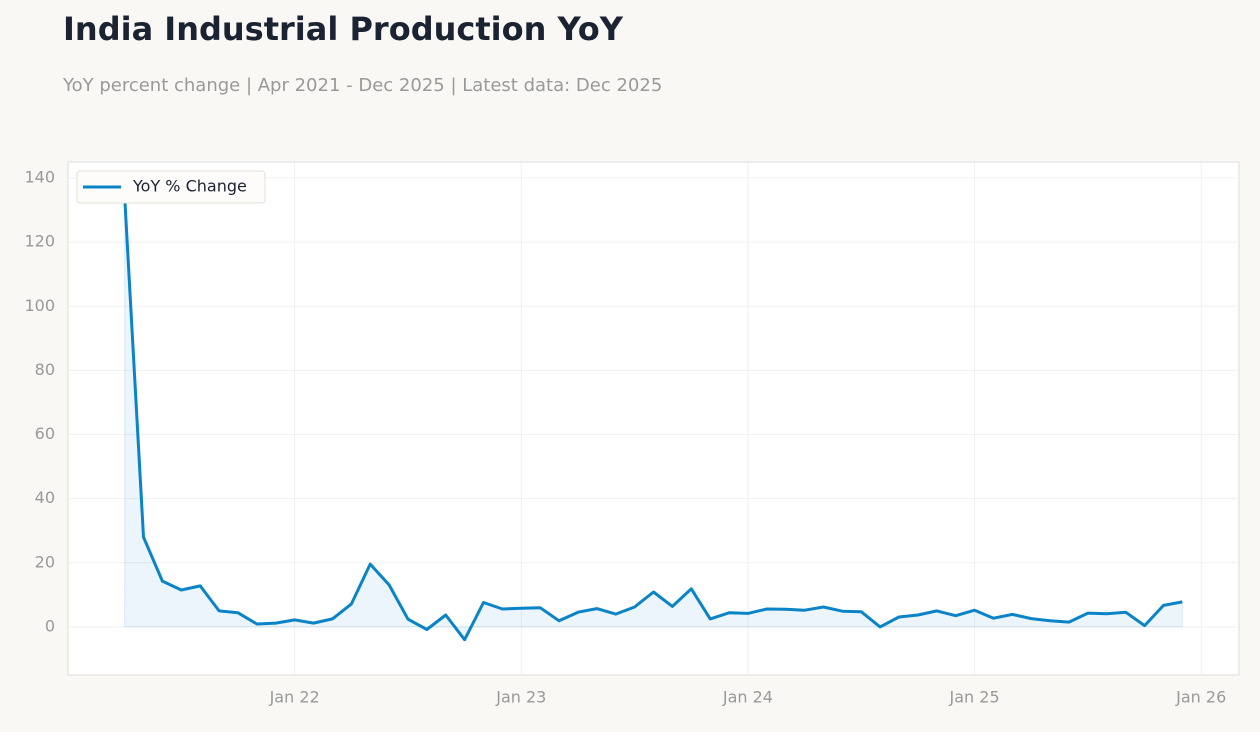  What do you see at coordinates (45, 433) in the screenshot?
I see `y-tick-label: 60` at bounding box center [45, 433].